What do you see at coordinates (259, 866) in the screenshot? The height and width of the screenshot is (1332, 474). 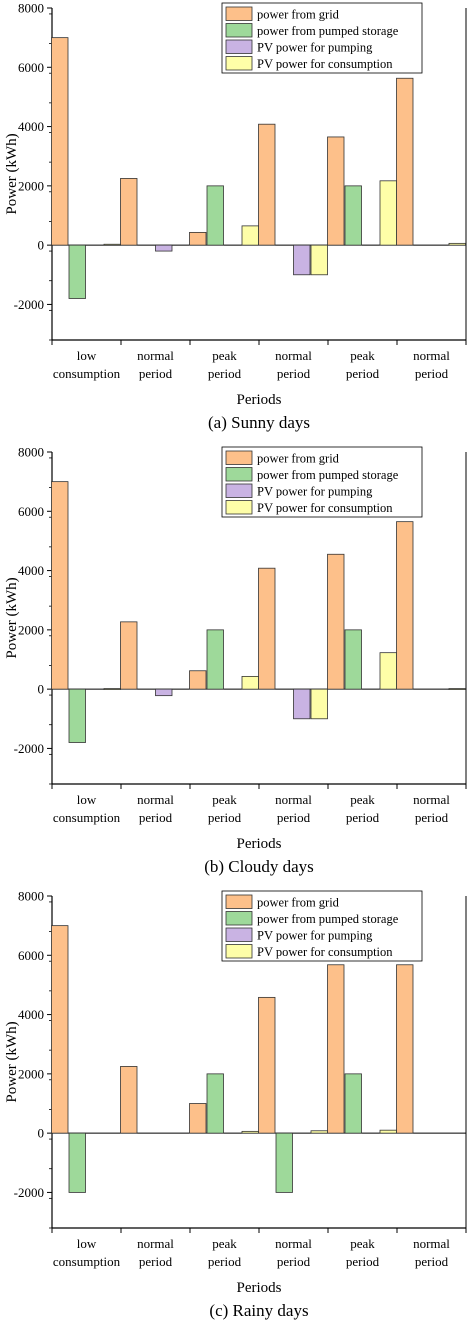 I see `chart-caption: (b) Cloudy days` at bounding box center [259, 866].